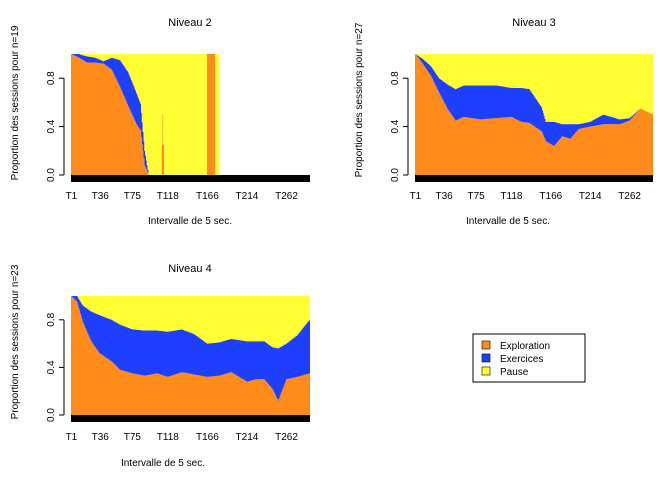 The image size is (660, 481). I want to click on legend: Exploration Exercices Pause, so click(529, 358).